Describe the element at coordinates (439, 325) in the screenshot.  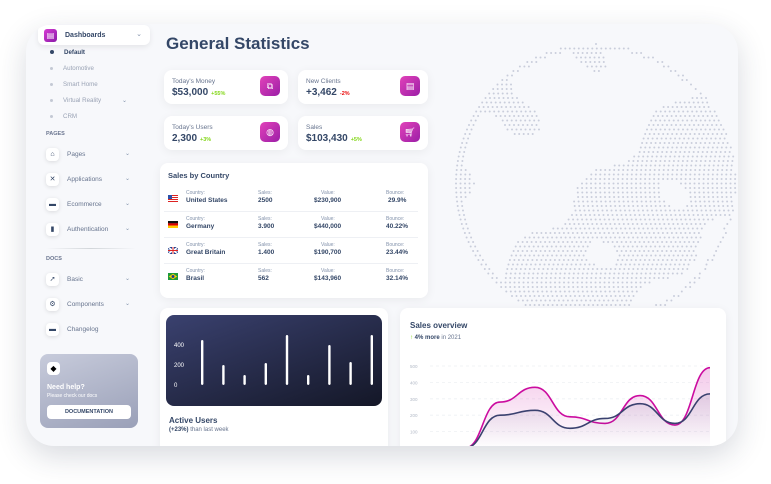
I see `sales-overview-title: Sales overview` at that location.